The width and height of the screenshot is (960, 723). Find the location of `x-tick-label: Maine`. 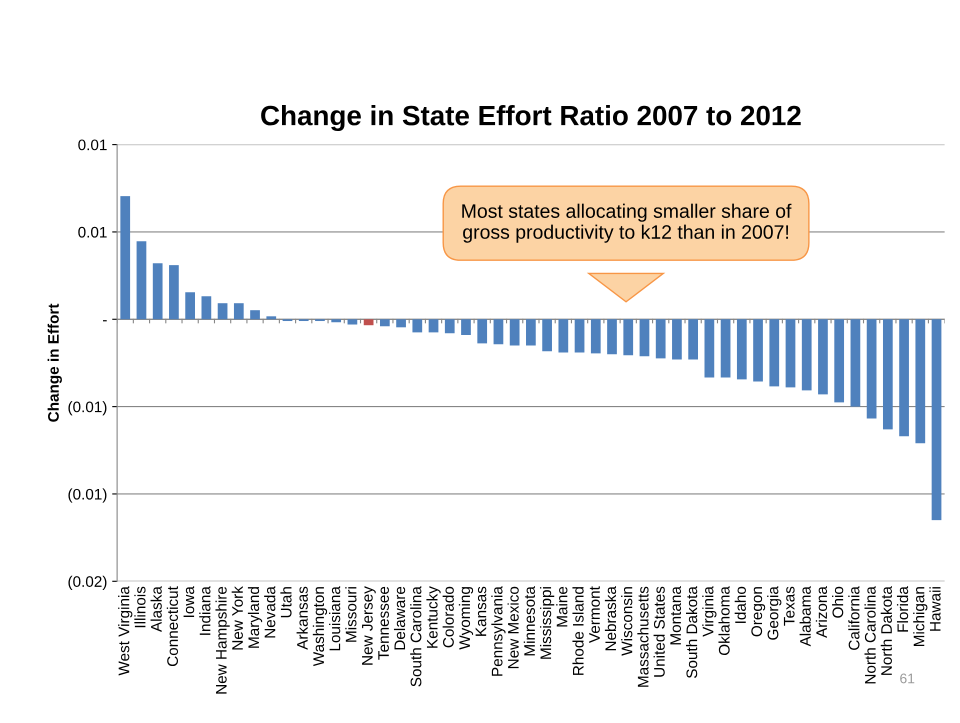

x-tick-label: Maine is located at coordinates (562, 606).